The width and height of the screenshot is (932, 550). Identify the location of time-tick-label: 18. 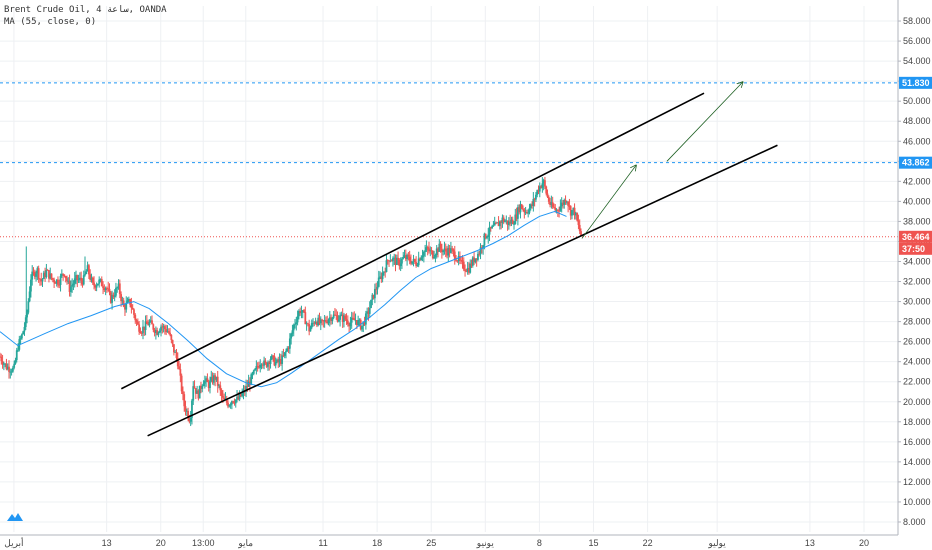
(377, 543).